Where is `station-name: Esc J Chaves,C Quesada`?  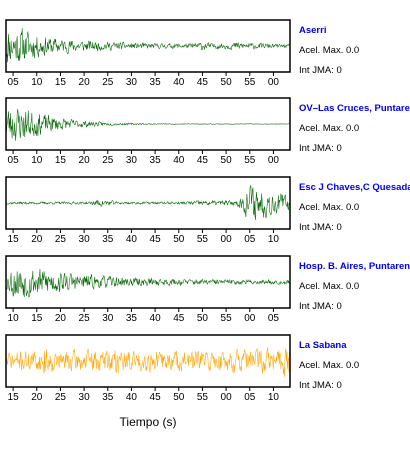
station-name: Esc J Chaves,C Quesada is located at coordinates (354, 187).